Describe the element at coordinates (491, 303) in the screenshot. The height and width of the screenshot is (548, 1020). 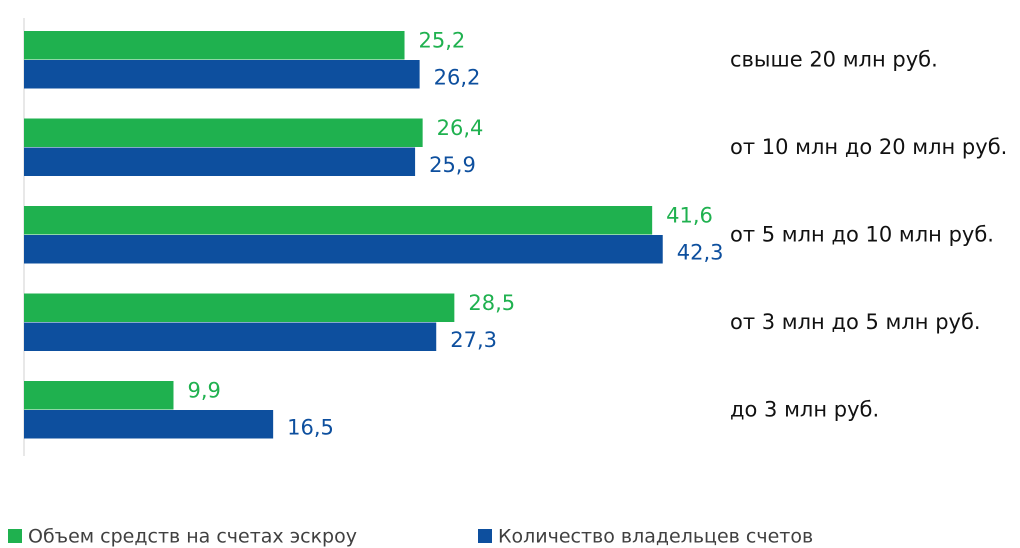
I see `value-label: 28,5` at that location.